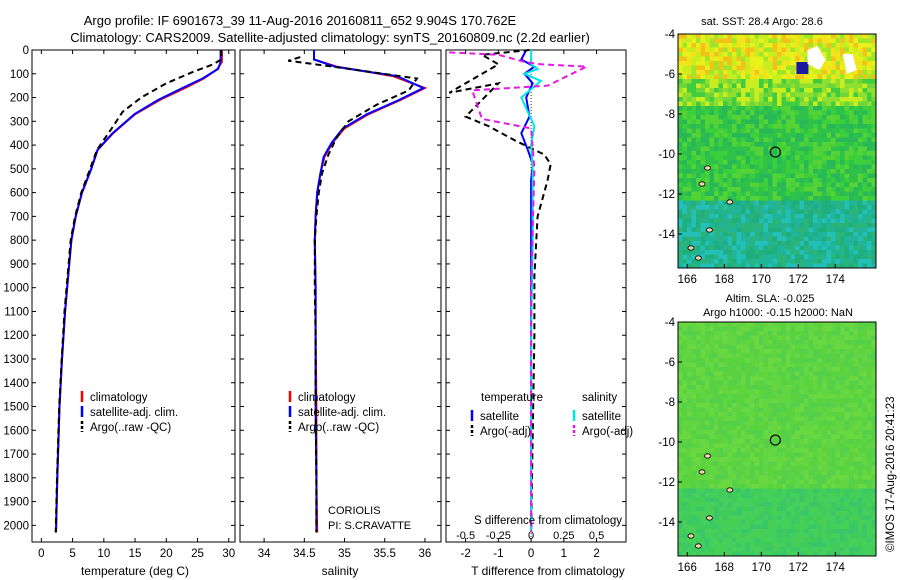  I want to click on y-tick-label: -4, so click(670, 323).